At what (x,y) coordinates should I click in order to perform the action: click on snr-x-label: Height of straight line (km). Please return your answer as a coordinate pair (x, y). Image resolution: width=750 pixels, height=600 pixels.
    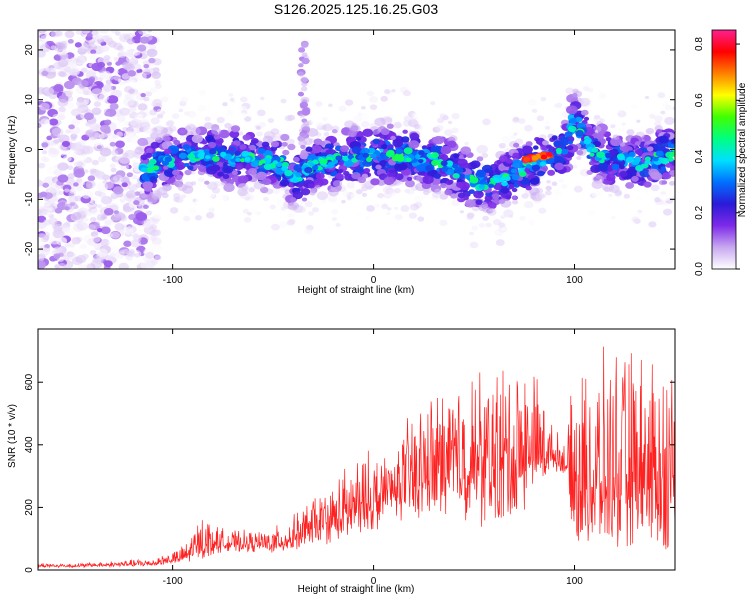
    Looking at the image, I should click on (356, 589).